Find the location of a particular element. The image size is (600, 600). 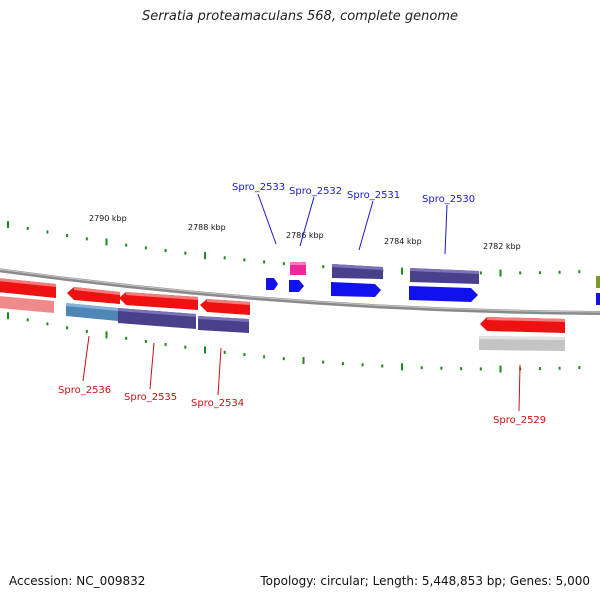

gene-pink-left-edge is located at coordinates (27, 304).